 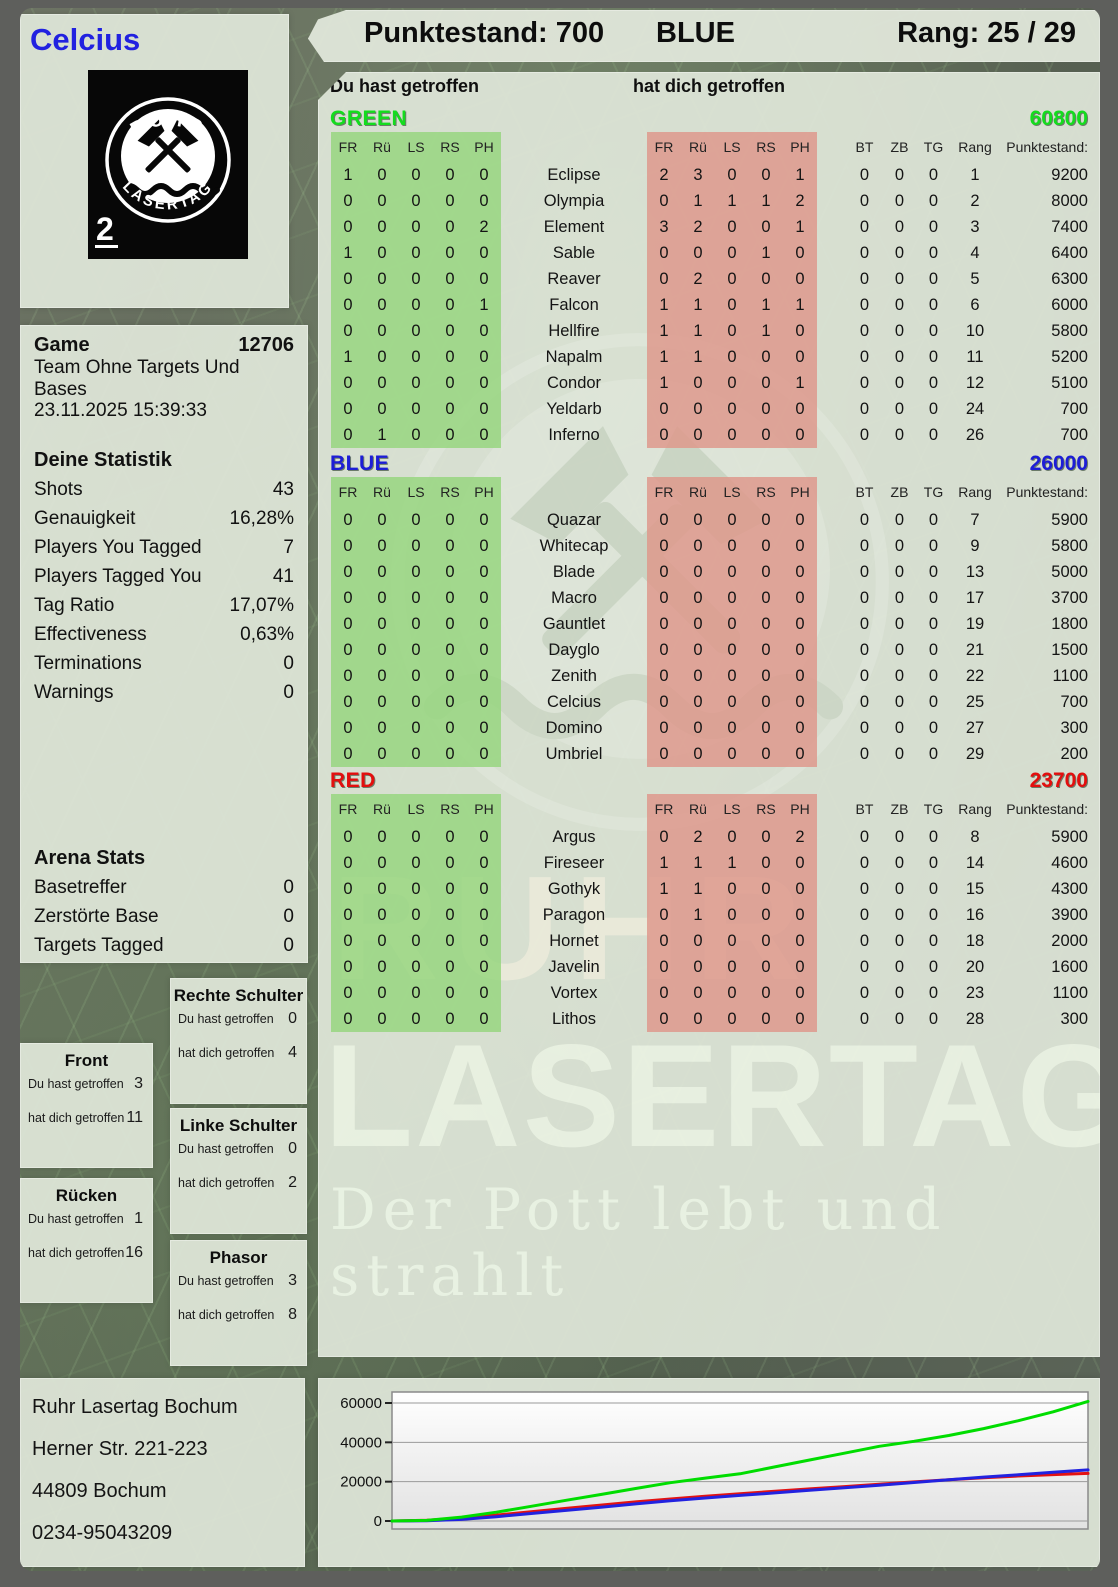 I want to click on them-hits-block, so click(x=732, y=913).